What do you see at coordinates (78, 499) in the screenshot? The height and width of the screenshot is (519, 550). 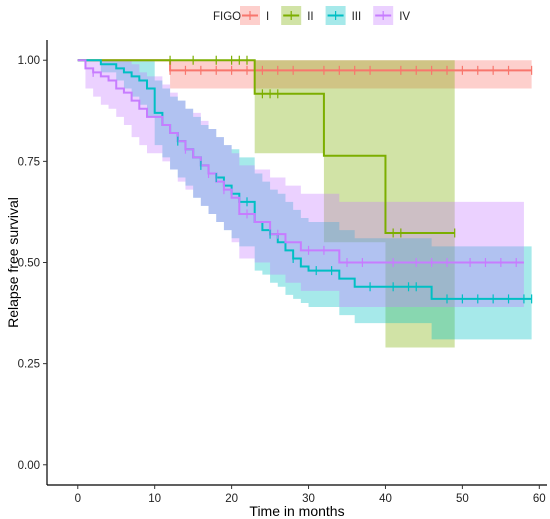 I see `x-tick-label: 0` at bounding box center [78, 499].